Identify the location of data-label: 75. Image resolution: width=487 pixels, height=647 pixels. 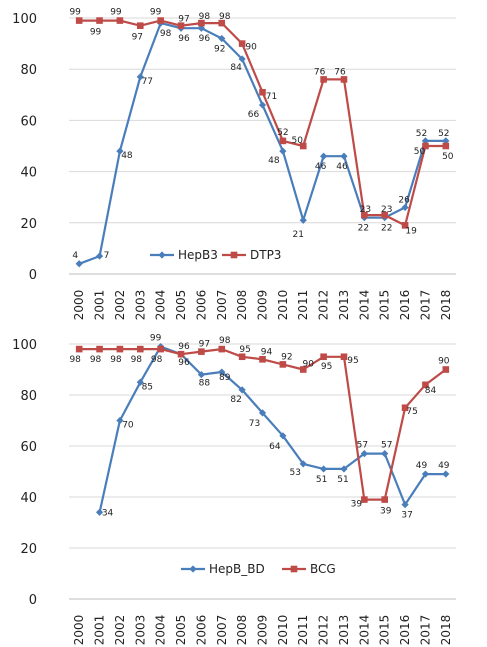
(411, 412).